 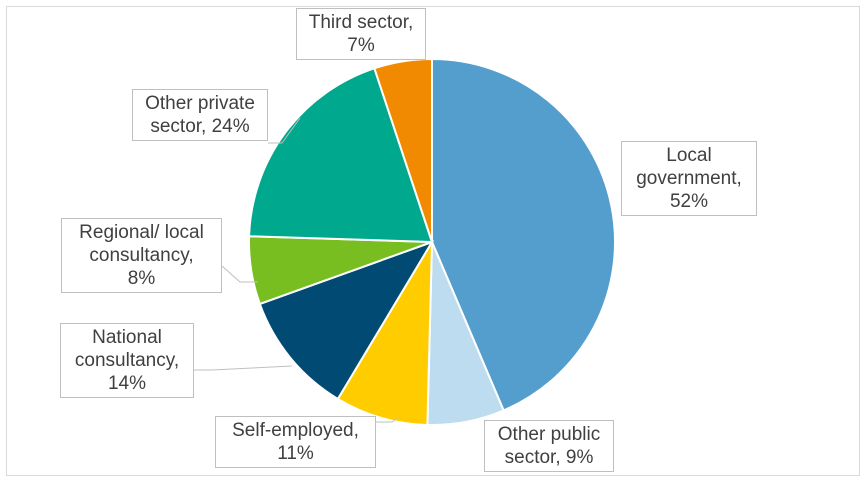 I want to click on label-self-employed: Self-employed, 11%, so click(x=295, y=442).